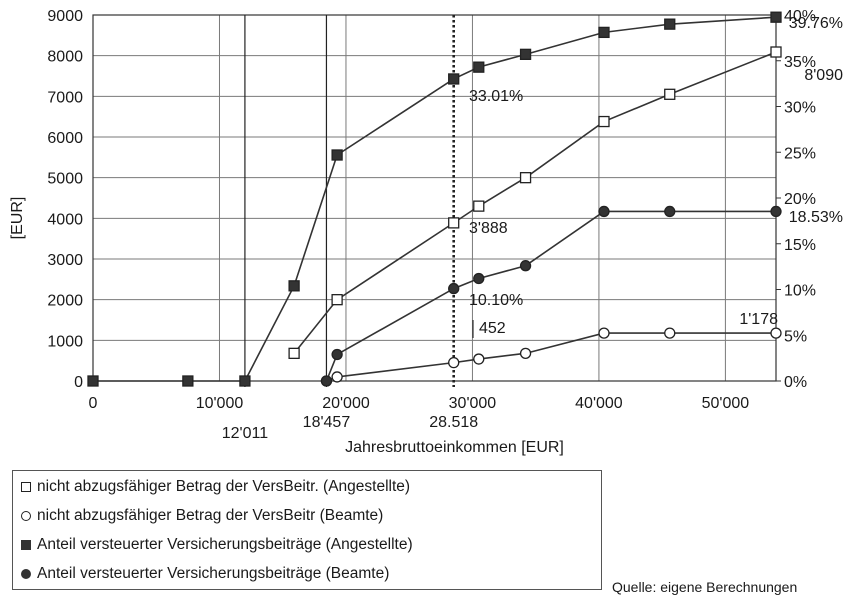 This screenshot has height=595, width=847. What do you see at coordinates (327, 422) in the screenshot?
I see `marker-line-label: 18'457` at bounding box center [327, 422].